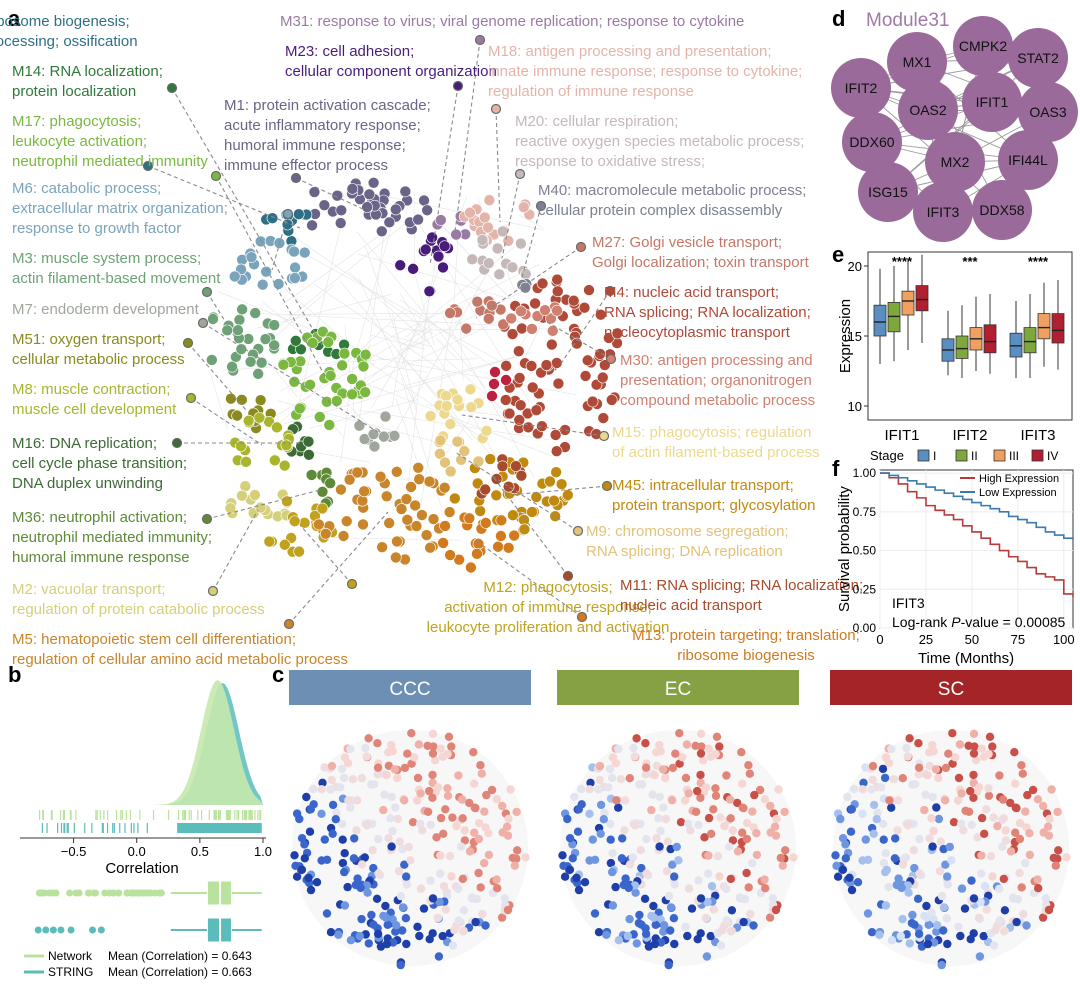  I want to click on module31-title: Module31, so click(907, 20).